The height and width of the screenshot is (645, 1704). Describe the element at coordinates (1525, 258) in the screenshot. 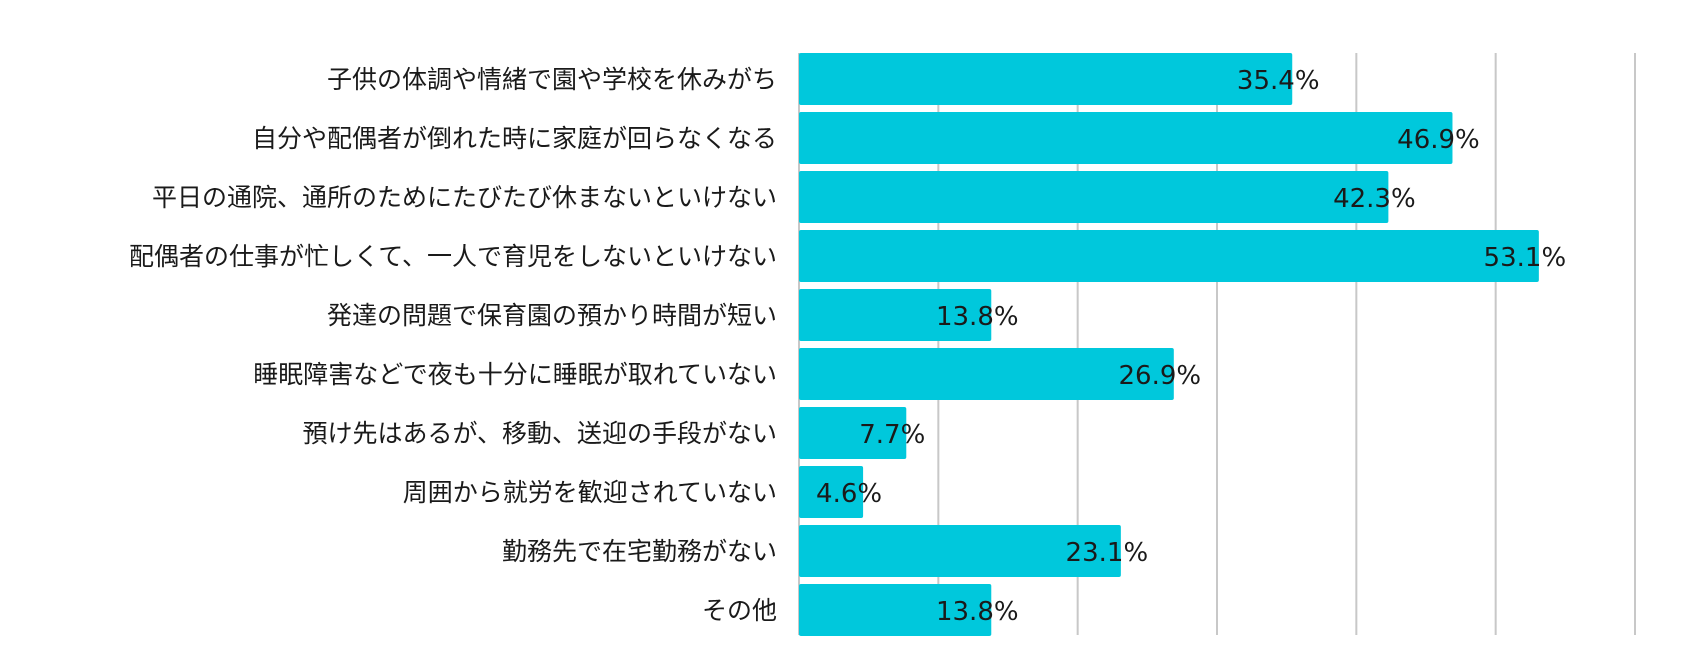

I see `value-label: 53.1%` at that location.